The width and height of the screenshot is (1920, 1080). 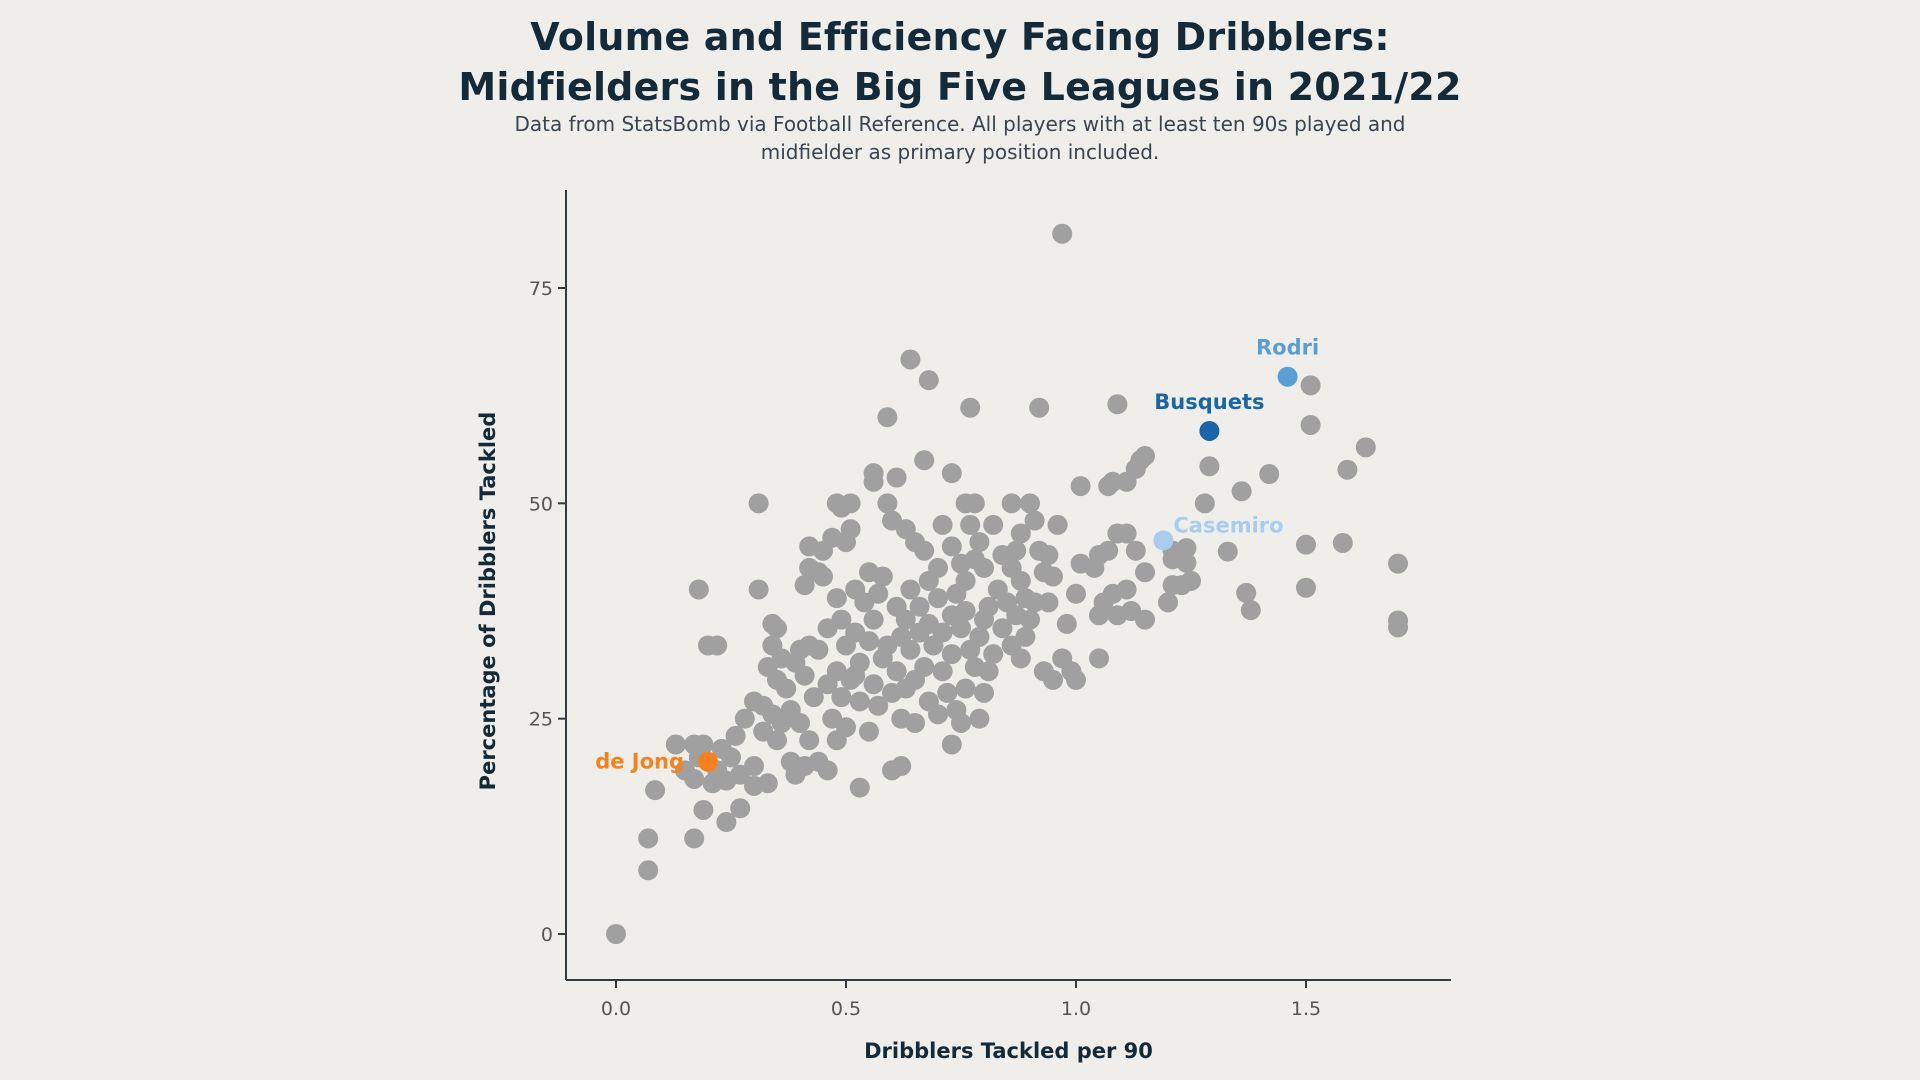 I want to click on highlight-label-rodri: Rodri, so click(x=1287, y=348).